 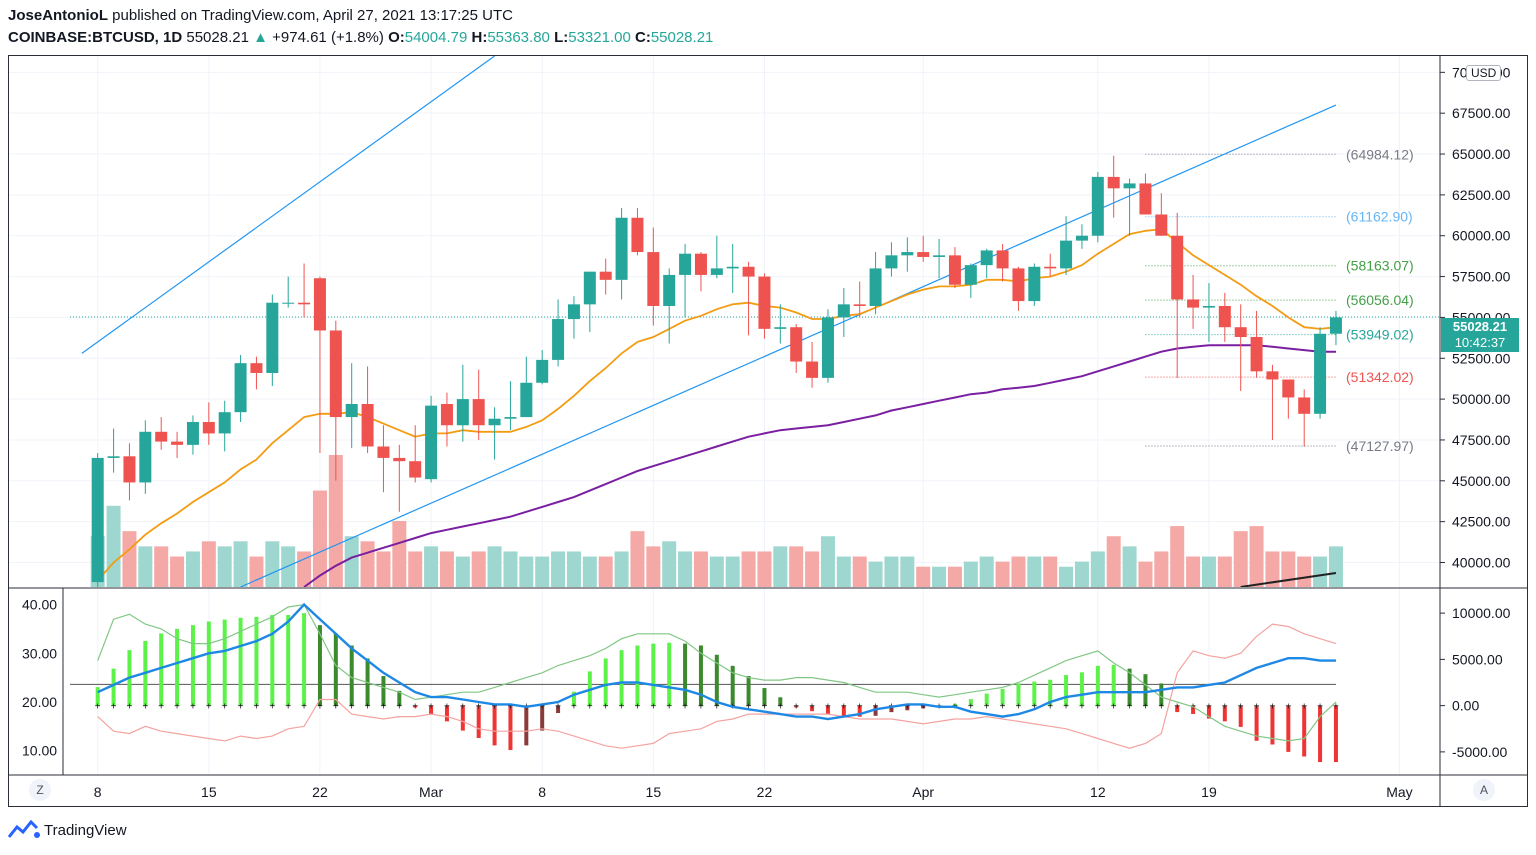 I want to click on auto-scale-button: A, so click(x=1484, y=790).